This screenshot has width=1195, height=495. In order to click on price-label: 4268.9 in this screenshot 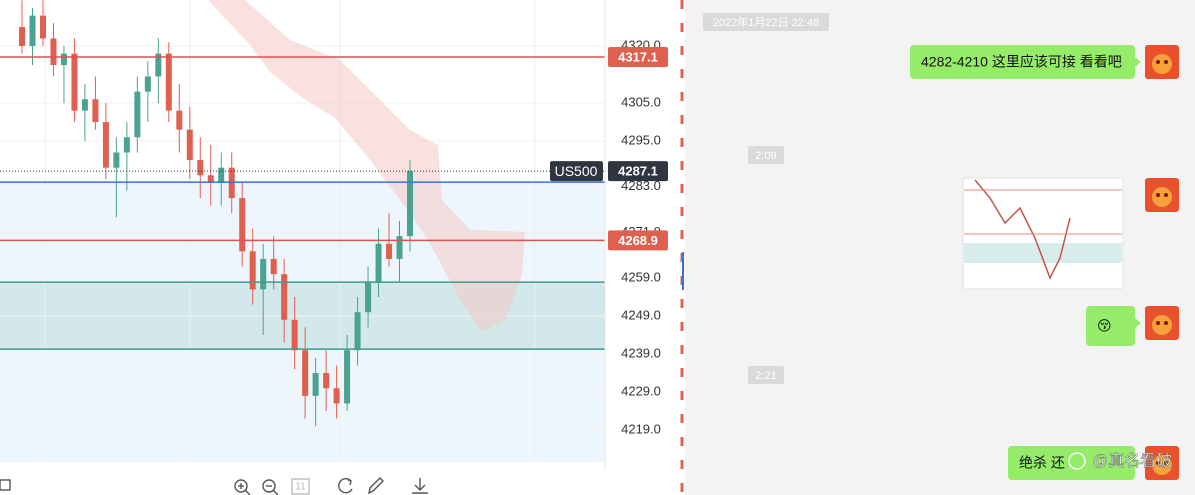, I will do `click(638, 240)`.